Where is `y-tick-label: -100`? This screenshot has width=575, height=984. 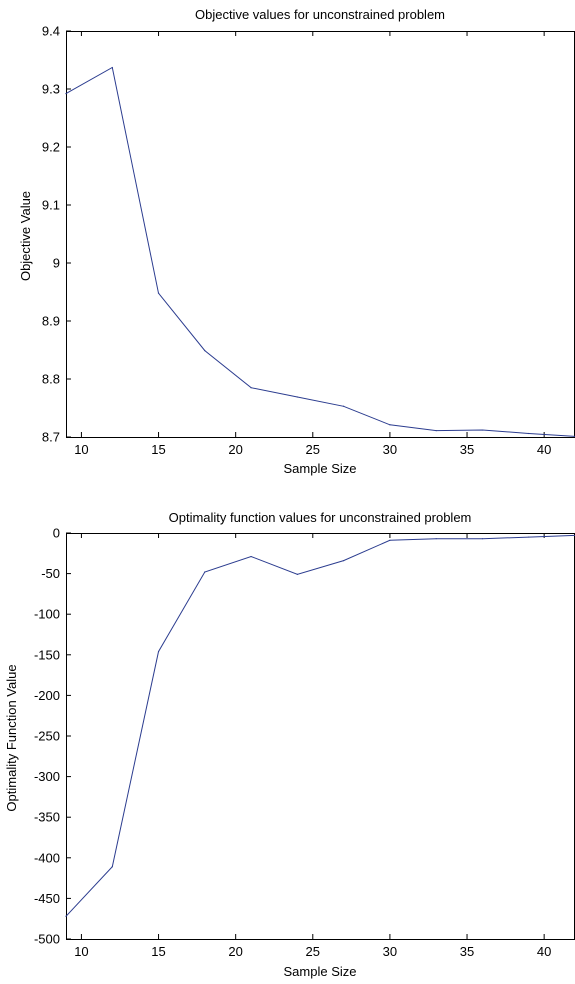 y-tick-label: -100 is located at coordinates (47, 614).